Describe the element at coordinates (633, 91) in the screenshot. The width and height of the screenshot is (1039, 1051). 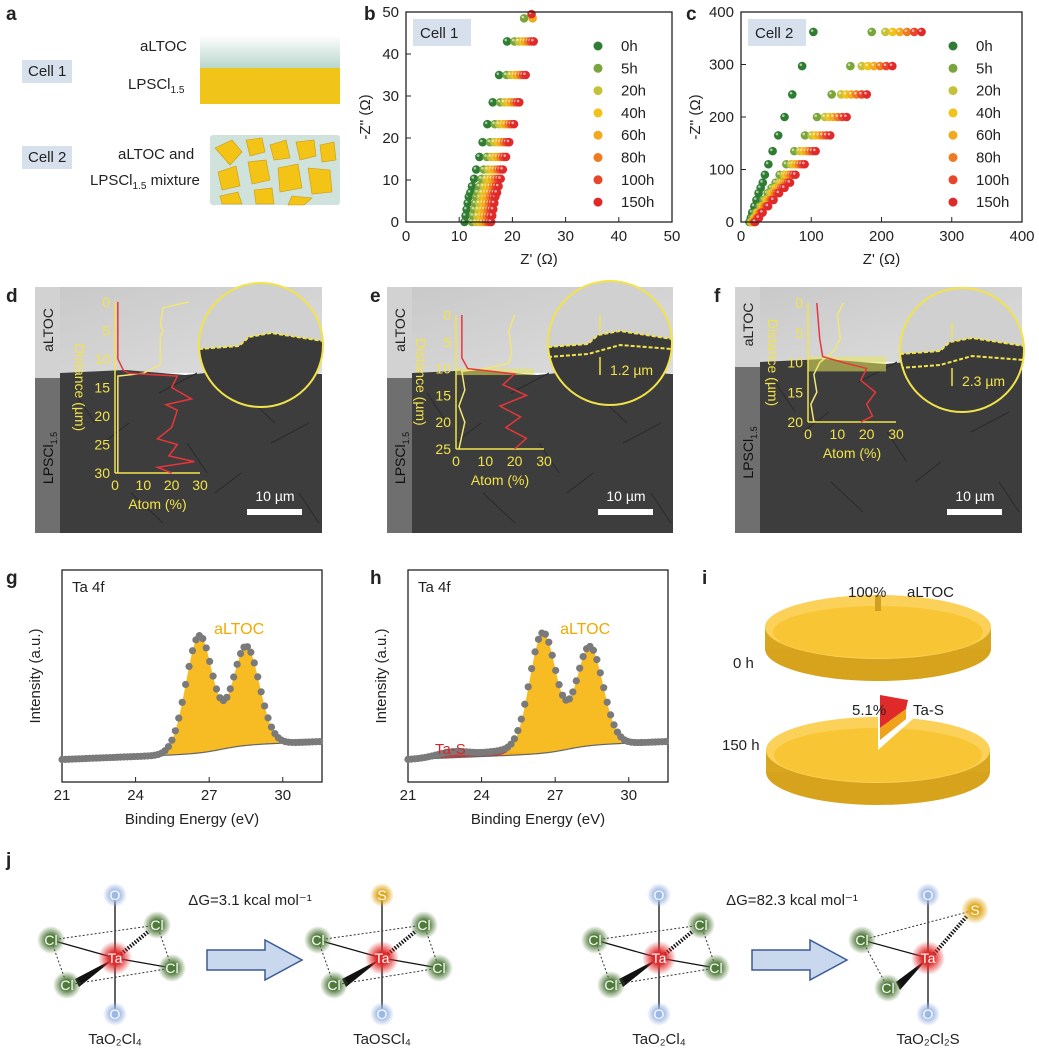
I see `legend-label-20h: 20h` at that location.